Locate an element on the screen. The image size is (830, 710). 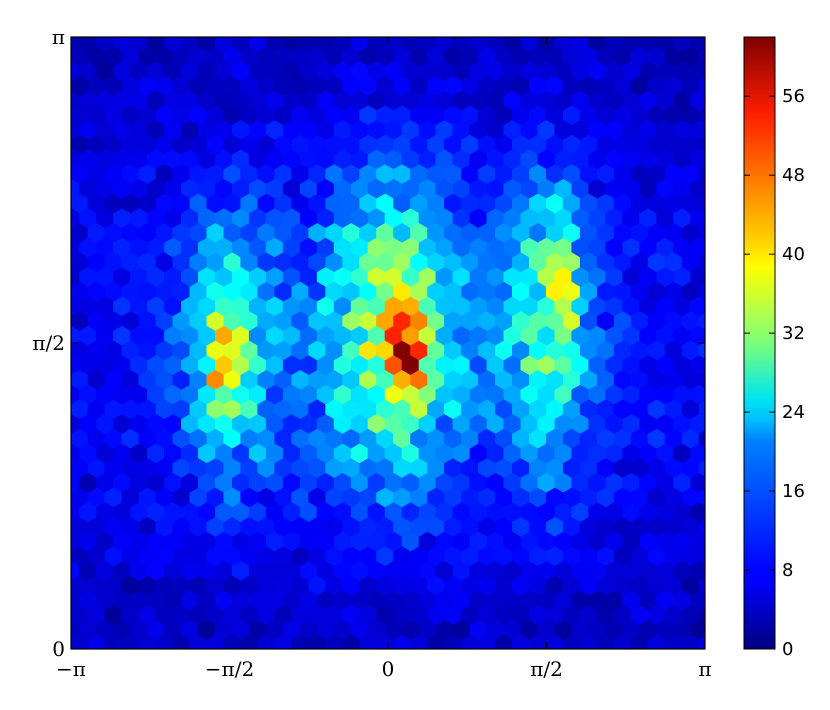
colorbar-gradient is located at coordinates (759, 343).